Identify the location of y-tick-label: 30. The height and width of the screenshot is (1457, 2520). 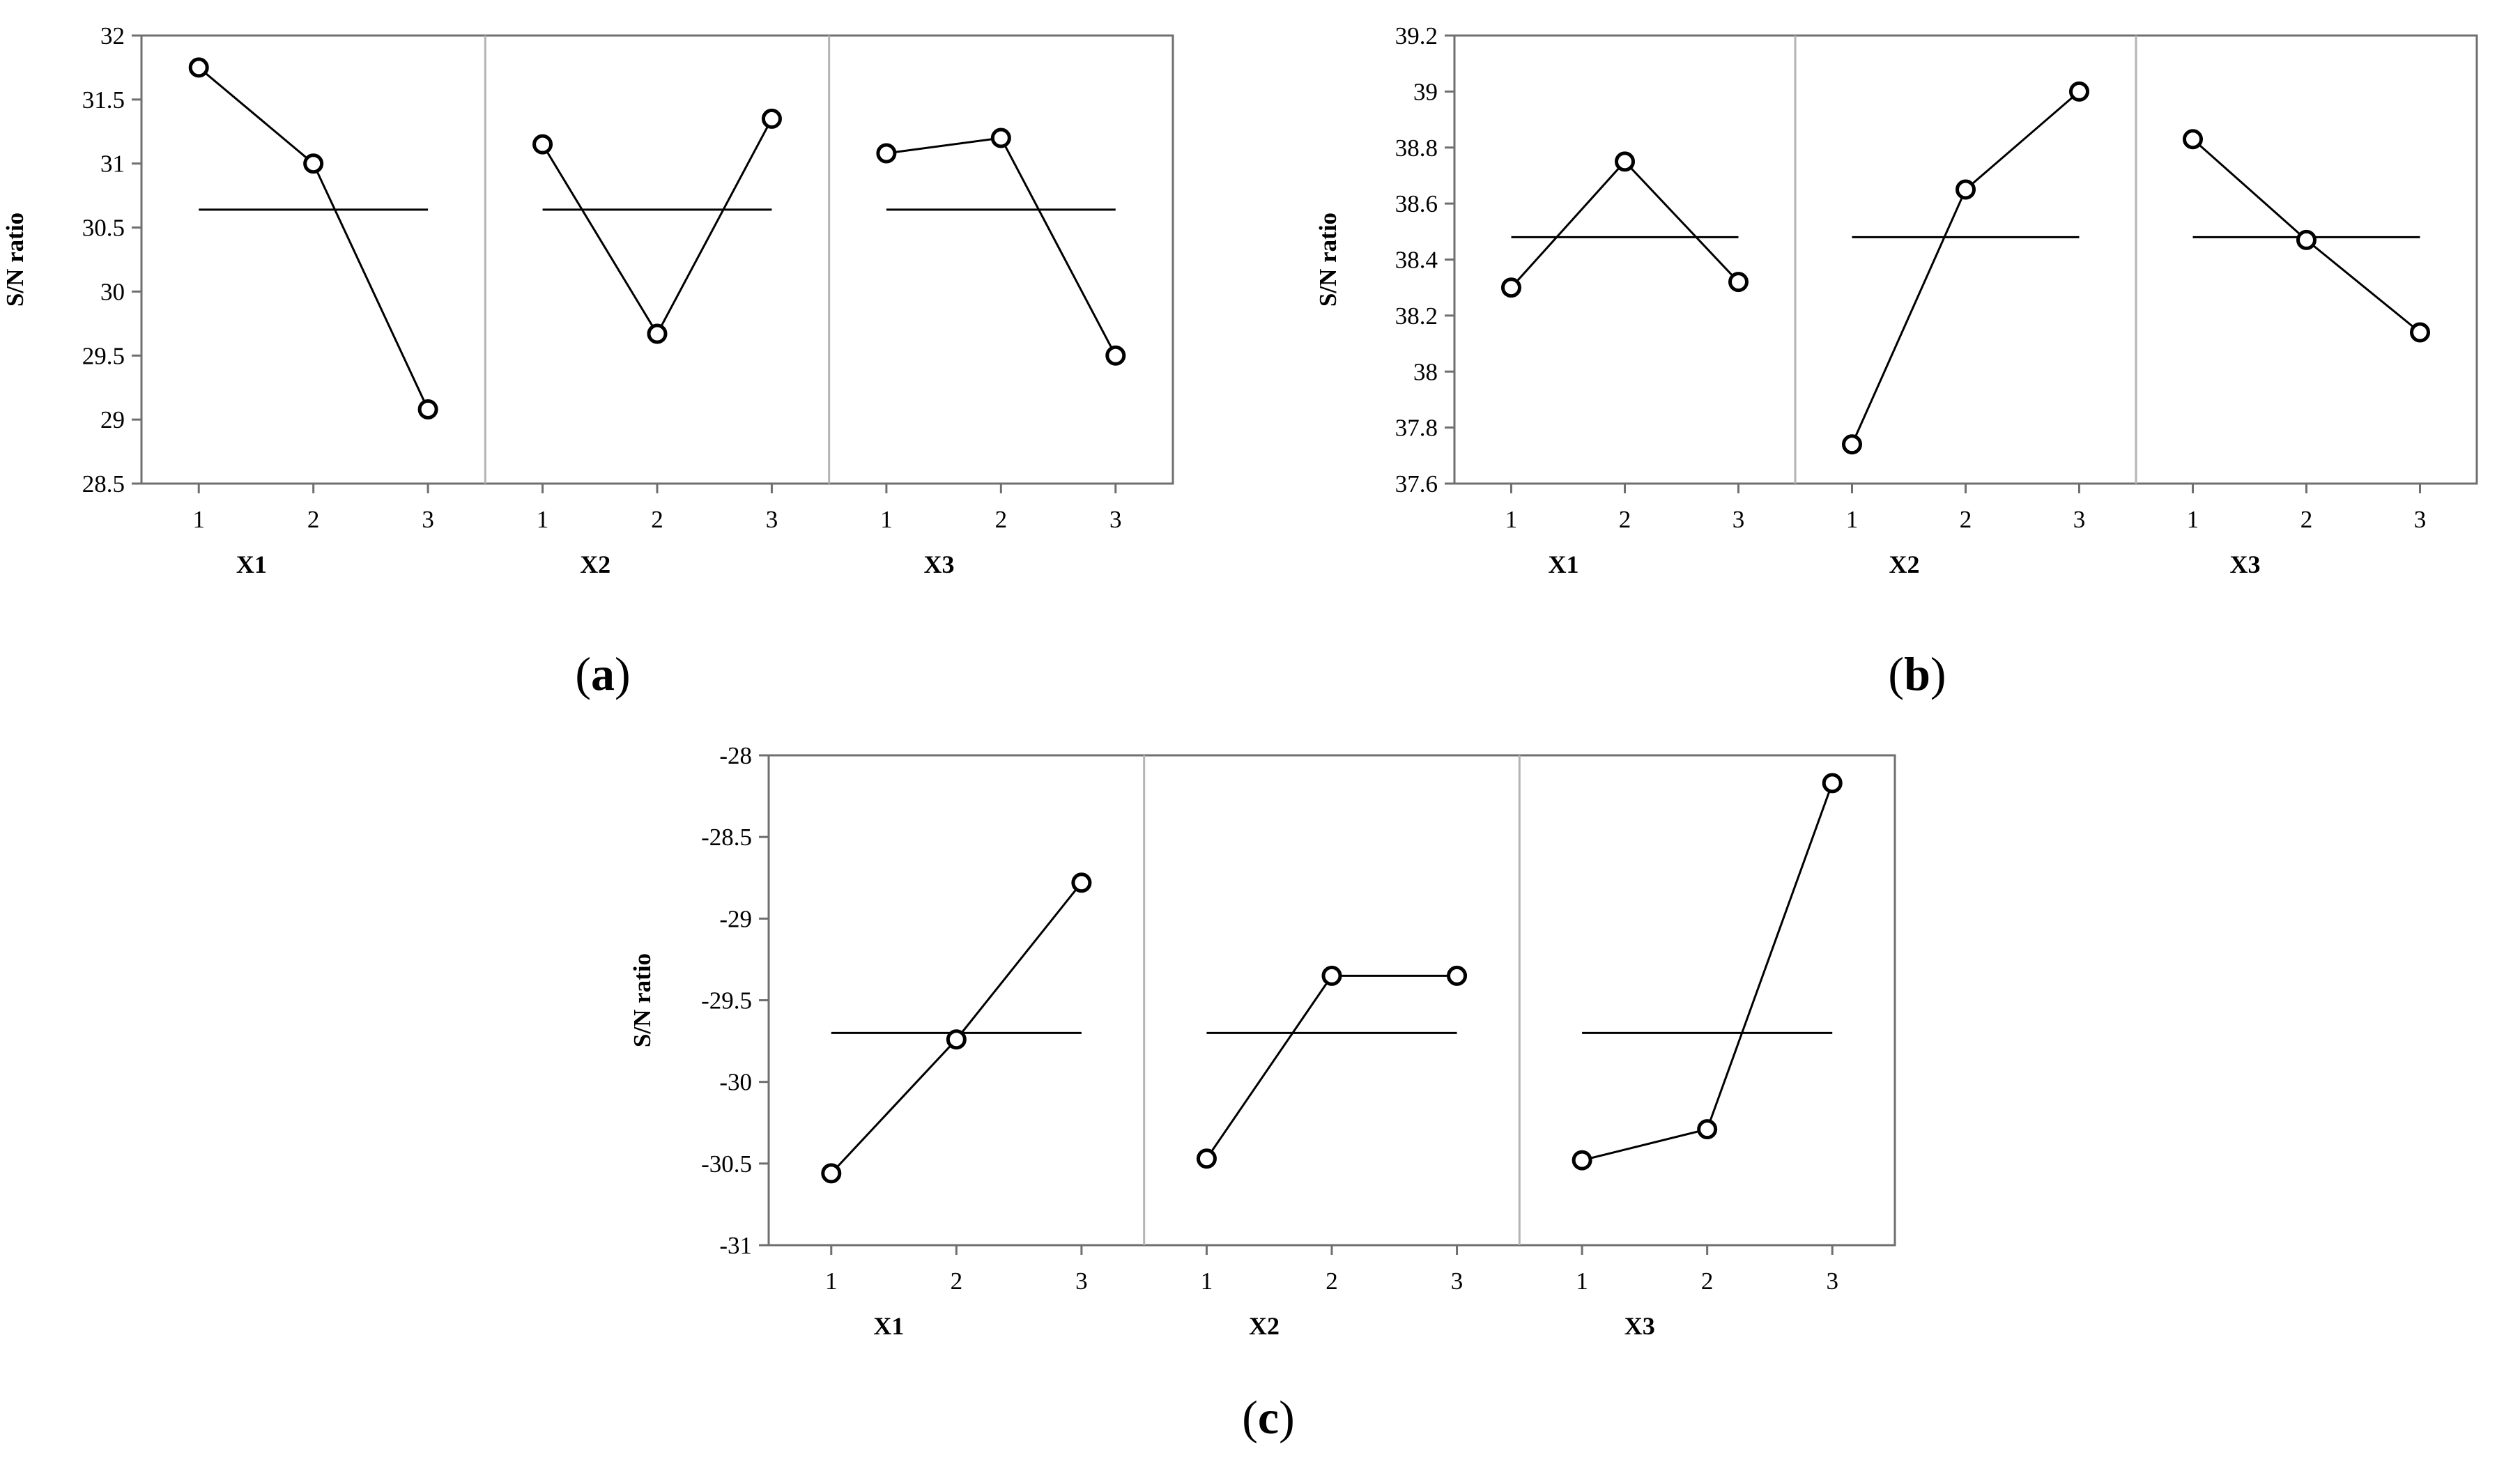
(112, 291).